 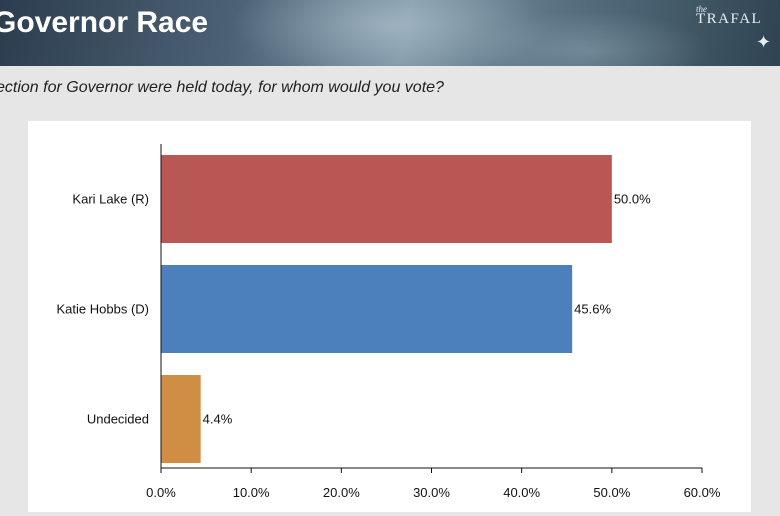 I want to click on value-label: 50.0%, so click(x=632, y=199).